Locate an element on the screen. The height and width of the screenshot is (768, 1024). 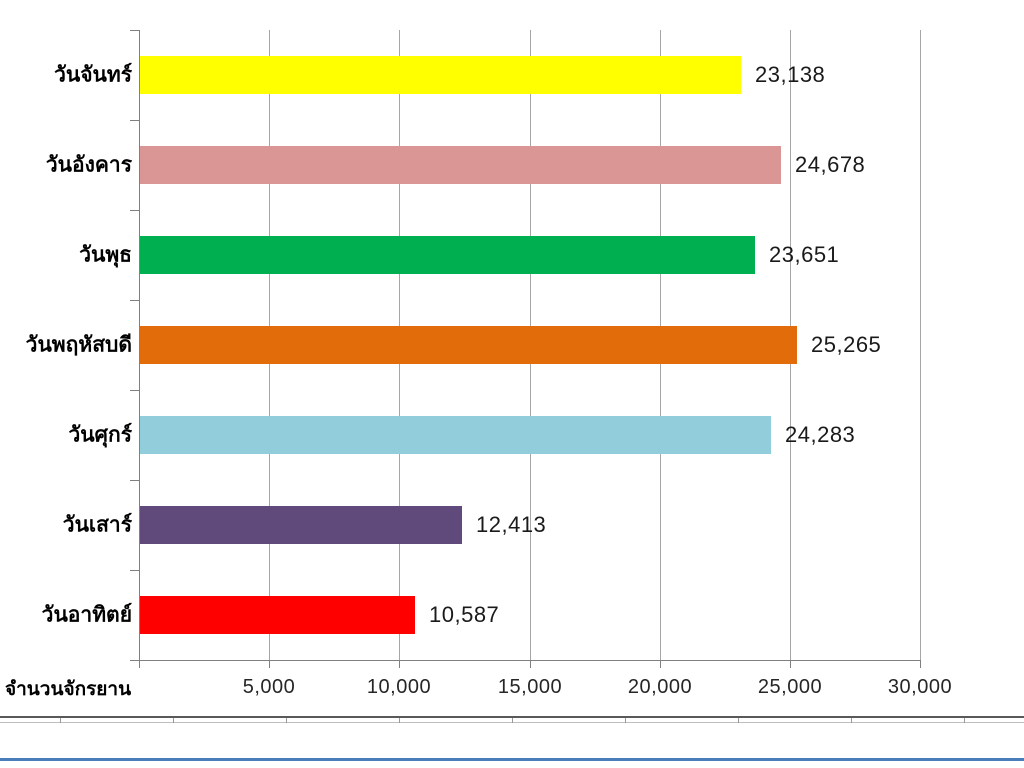
value-label: 24,678 is located at coordinates (830, 164).